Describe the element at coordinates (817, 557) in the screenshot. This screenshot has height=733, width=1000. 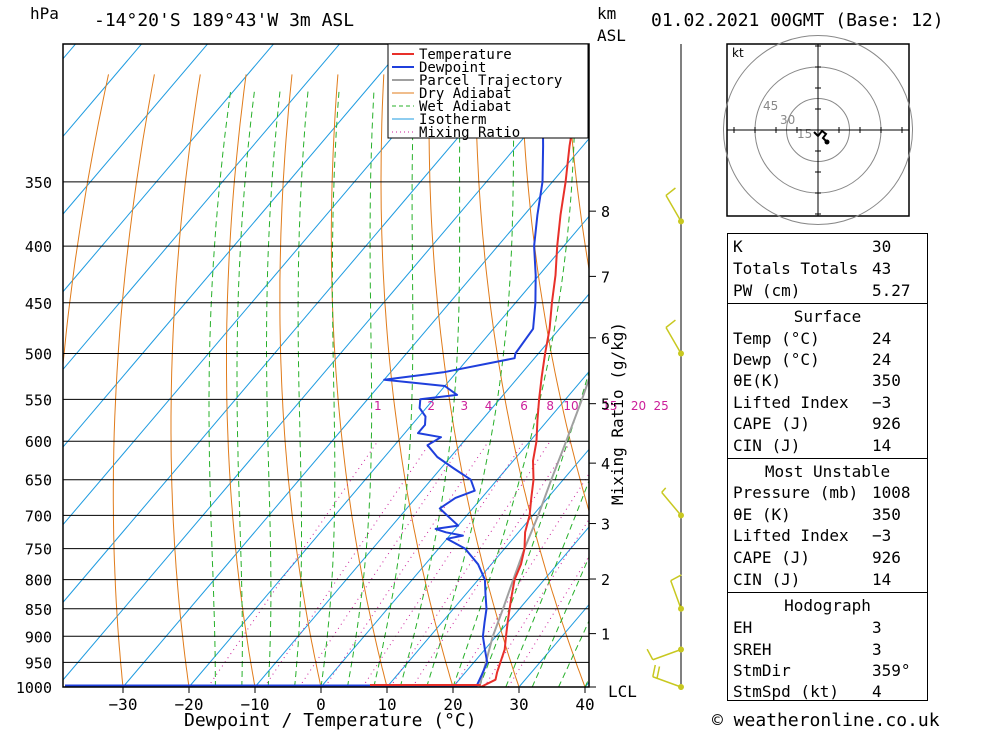
I see `most-unstable-row: CAPE (J) 926` at that location.